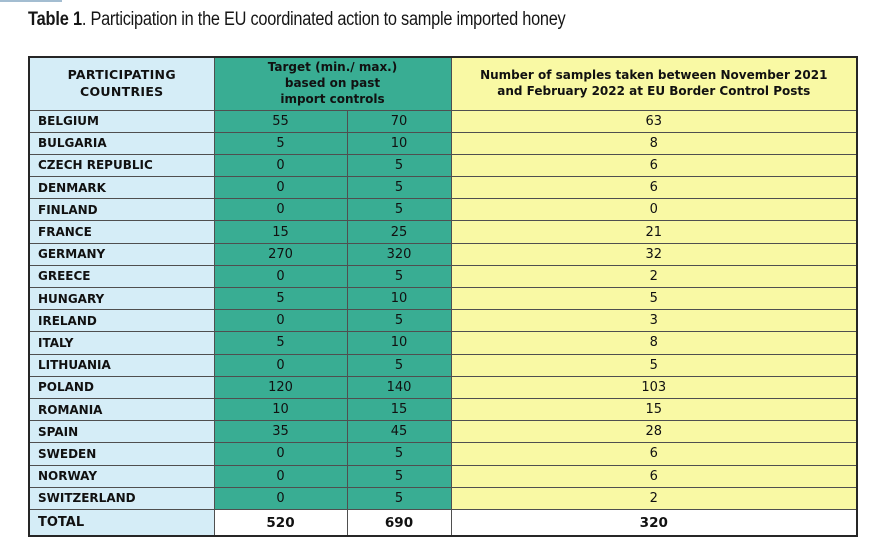  What do you see at coordinates (280, 387) in the screenshot?
I see `target-min-cell: 120` at bounding box center [280, 387].